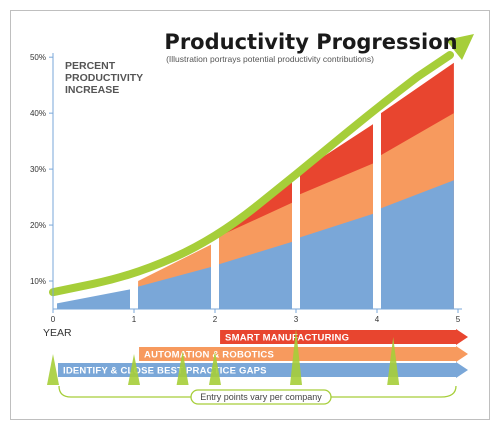 The height and width of the screenshot is (430, 500). Describe the element at coordinates (458, 319) in the screenshot. I see `x-tick-label: 5` at that location.